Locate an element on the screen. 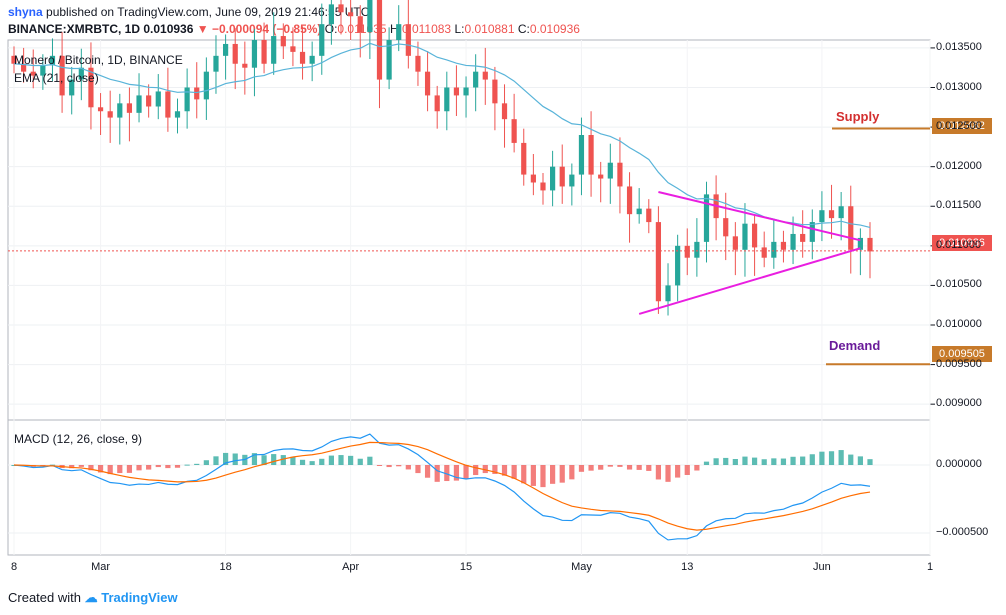 The height and width of the screenshot is (615, 1006). x-tick-label: May is located at coordinates (581, 567).